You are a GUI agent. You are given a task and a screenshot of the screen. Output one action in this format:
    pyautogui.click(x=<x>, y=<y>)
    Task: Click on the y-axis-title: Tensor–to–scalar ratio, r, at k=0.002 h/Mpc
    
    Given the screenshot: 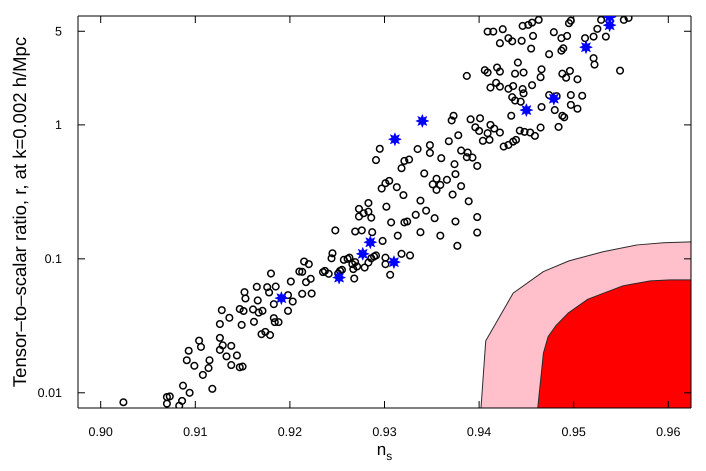 What is the action you would take?
    pyautogui.click(x=19, y=212)
    